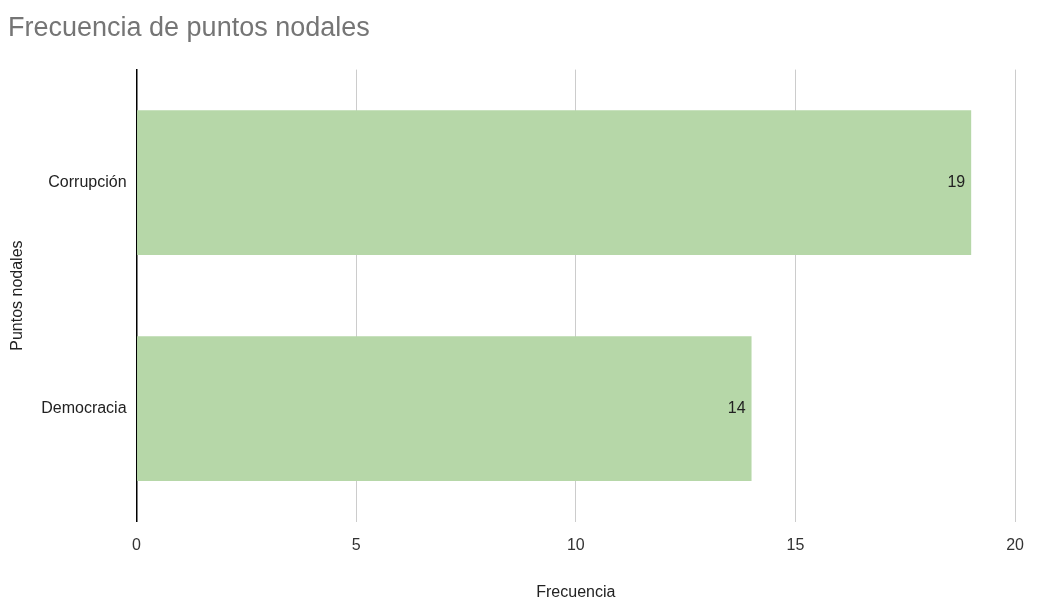 The image size is (1038, 612). Describe the element at coordinates (795, 544) in the screenshot. I see `x-tick-label: 15` at that location.